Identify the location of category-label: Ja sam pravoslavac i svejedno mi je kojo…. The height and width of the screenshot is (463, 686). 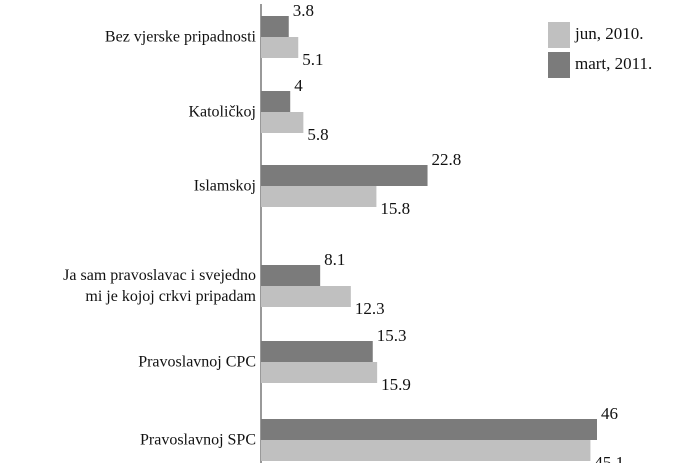
(159, 286).